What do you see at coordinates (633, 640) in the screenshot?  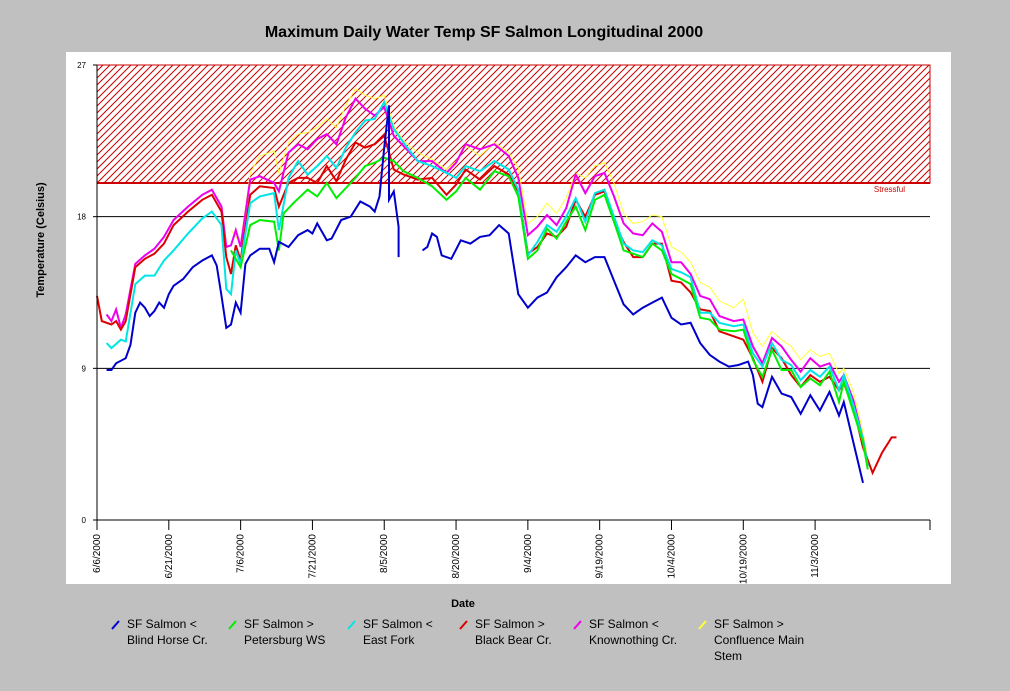 I see `legend-label-line2: Knownothing Cr.` at bounding box center [633, 640].